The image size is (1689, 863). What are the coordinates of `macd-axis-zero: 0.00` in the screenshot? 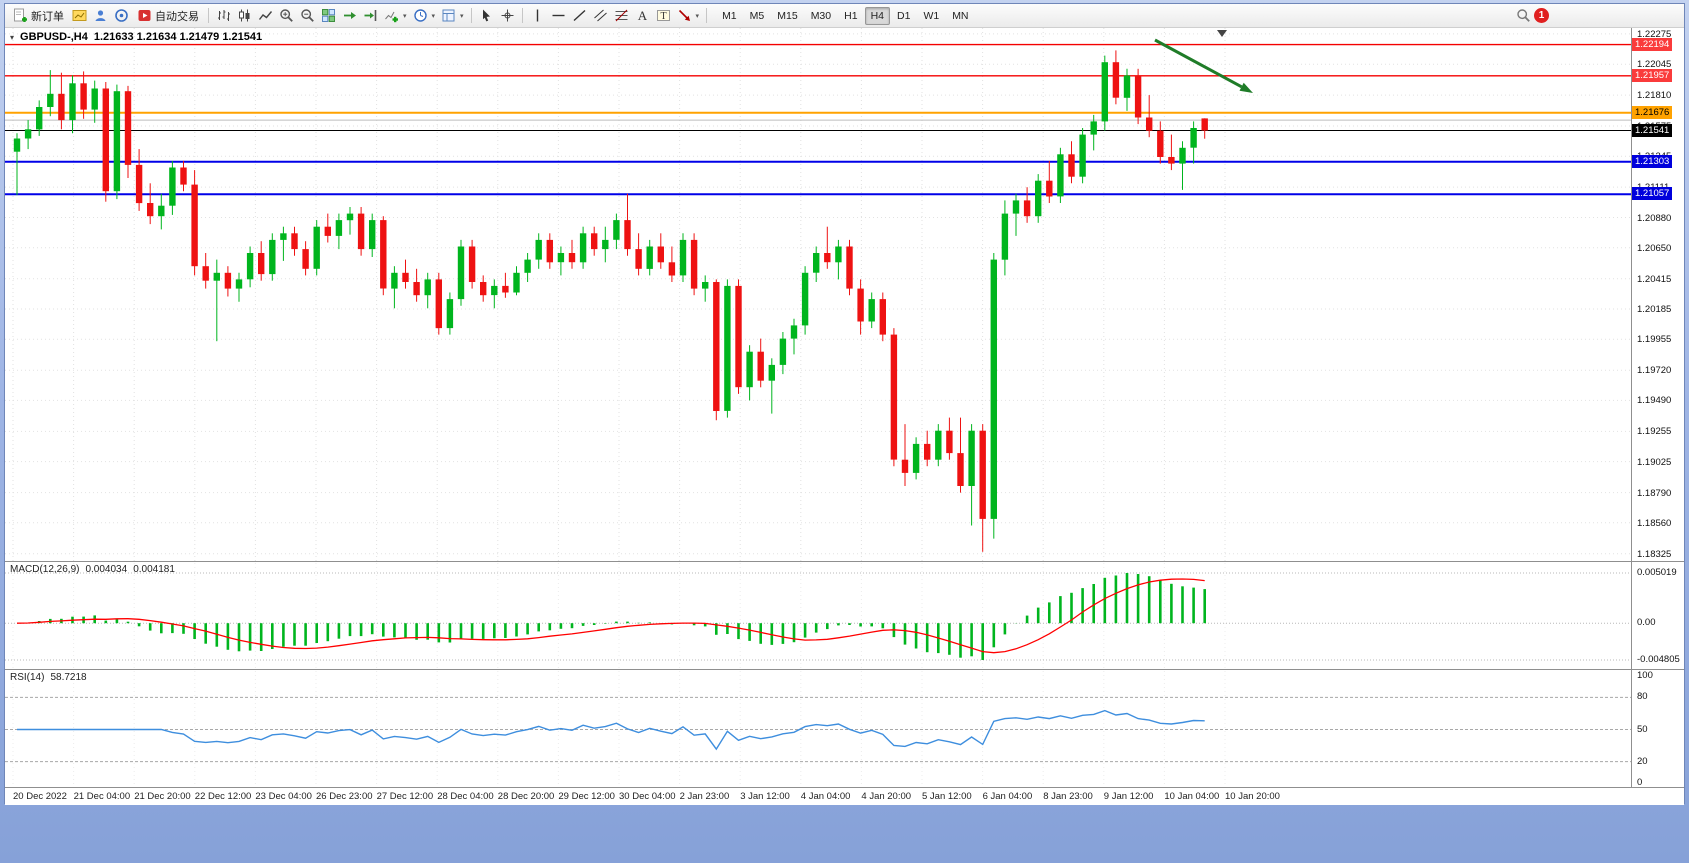 It's located at (1646, 623).